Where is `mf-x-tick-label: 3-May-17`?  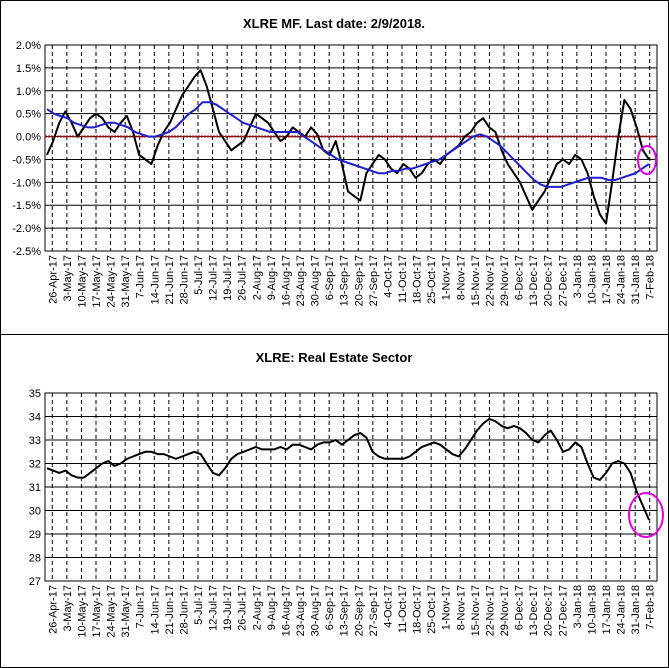
mf-x-tick-label: 3-May-17 is located at coordinates (68, 278).